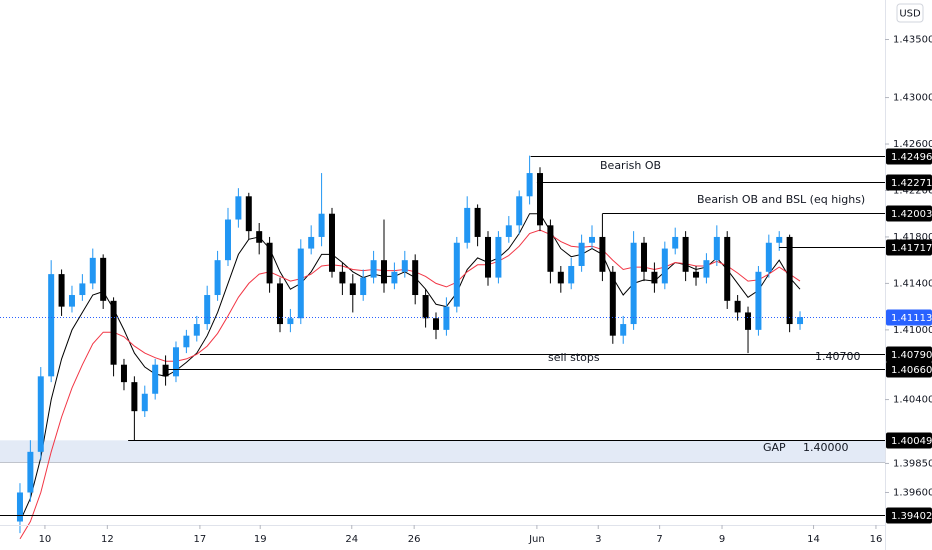 This screenshot has width=932, height=550. I want to click on x-tick-label: Jun, so click(536, 539).